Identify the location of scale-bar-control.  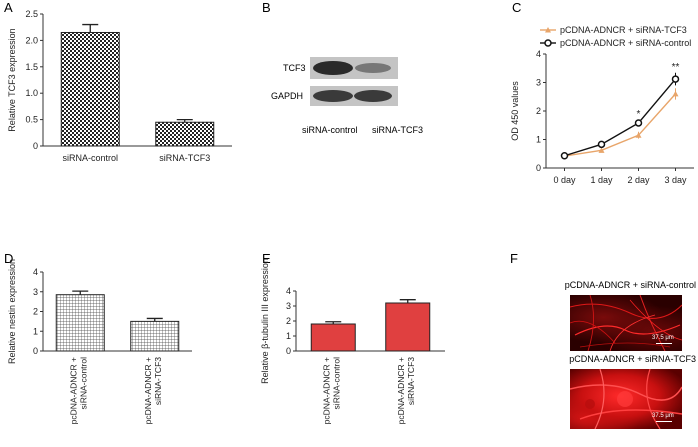
(664, 343).